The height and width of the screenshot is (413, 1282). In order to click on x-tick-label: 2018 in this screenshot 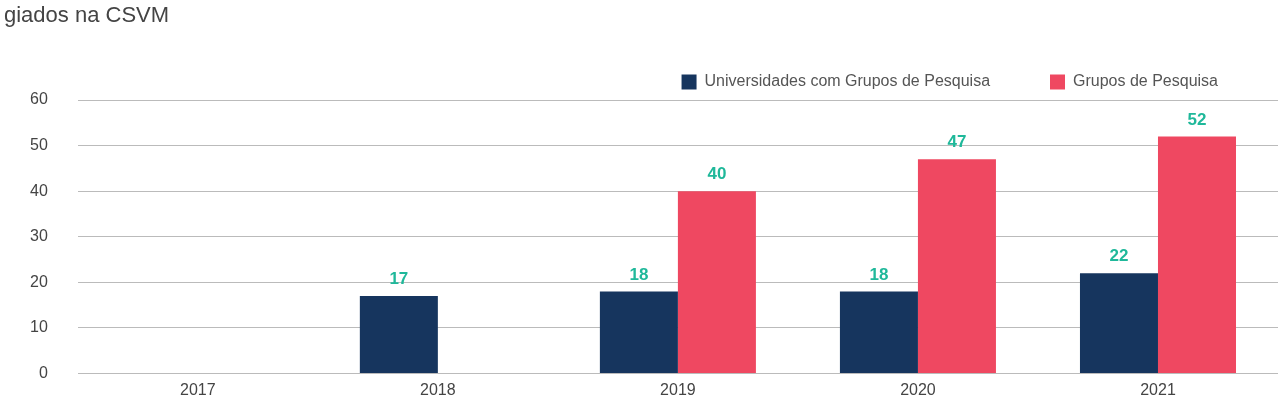, I will do `click(438, 390)`.